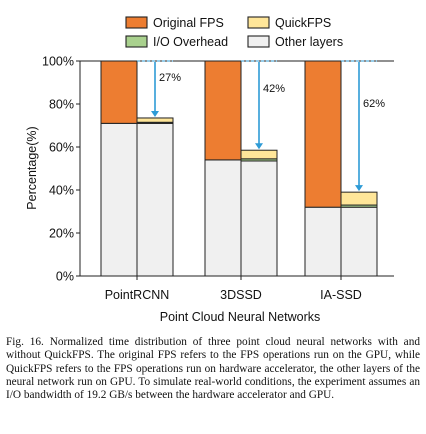 The image size is (426, 434). I want to click on bar-original-pointrcnn-other-layers, so click(119, 199).